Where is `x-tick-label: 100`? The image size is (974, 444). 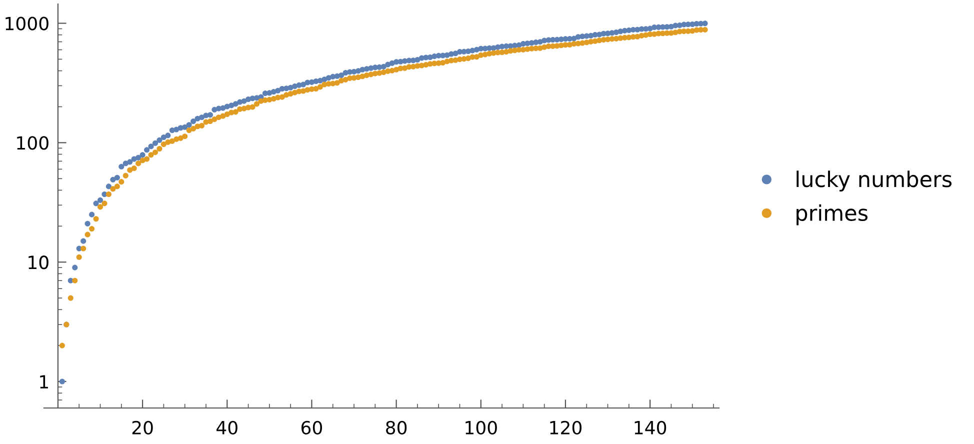 x-tick-label: 100 is located at coordinates (481, 427).